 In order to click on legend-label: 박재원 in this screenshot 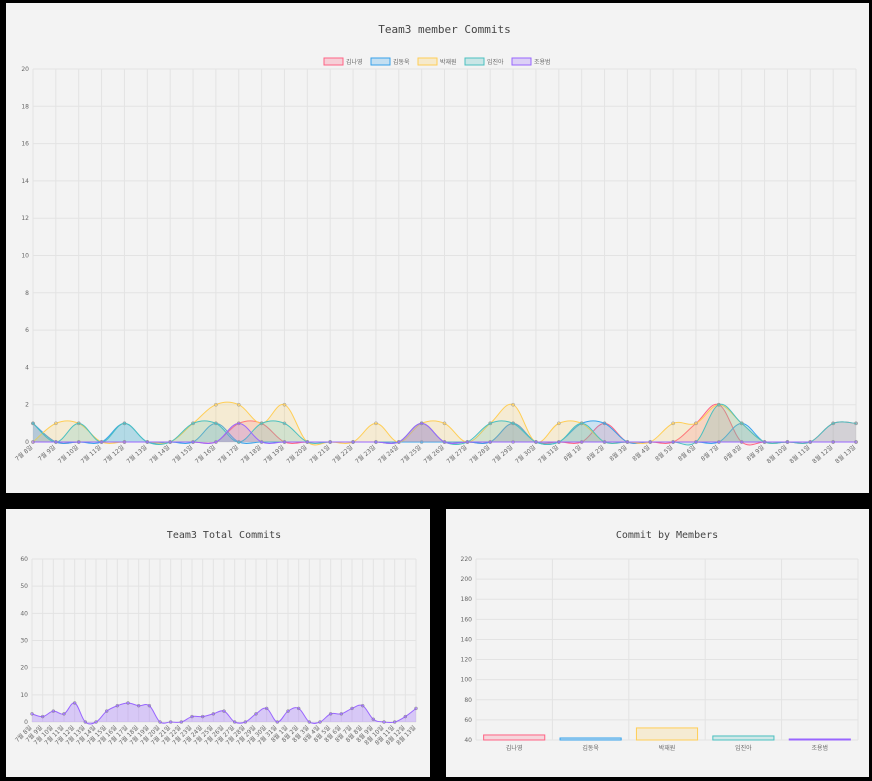, I will do `click(448, 62)`.